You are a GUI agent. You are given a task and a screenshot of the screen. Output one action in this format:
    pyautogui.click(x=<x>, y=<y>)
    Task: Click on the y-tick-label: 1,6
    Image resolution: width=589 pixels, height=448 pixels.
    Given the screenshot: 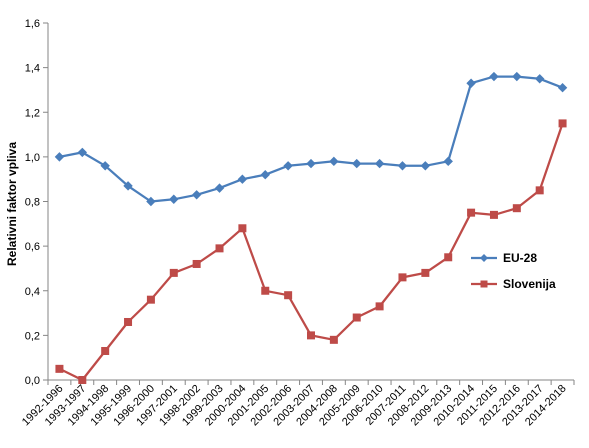 What is the action you would take?
    pyautogui.click(x=32, y=24)
    